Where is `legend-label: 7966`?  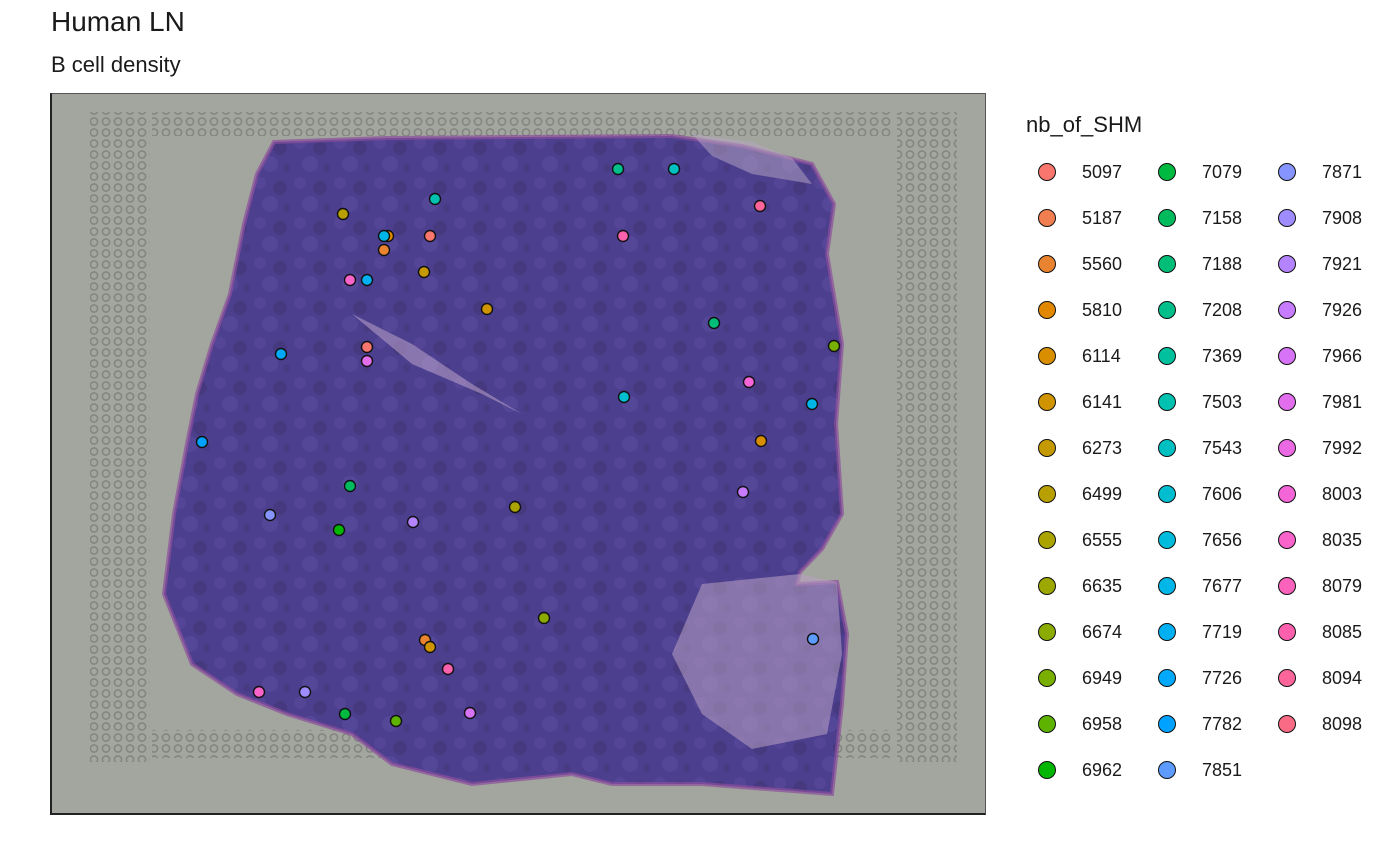
legend-label: 7966 is located at coordinates (1342, 355).